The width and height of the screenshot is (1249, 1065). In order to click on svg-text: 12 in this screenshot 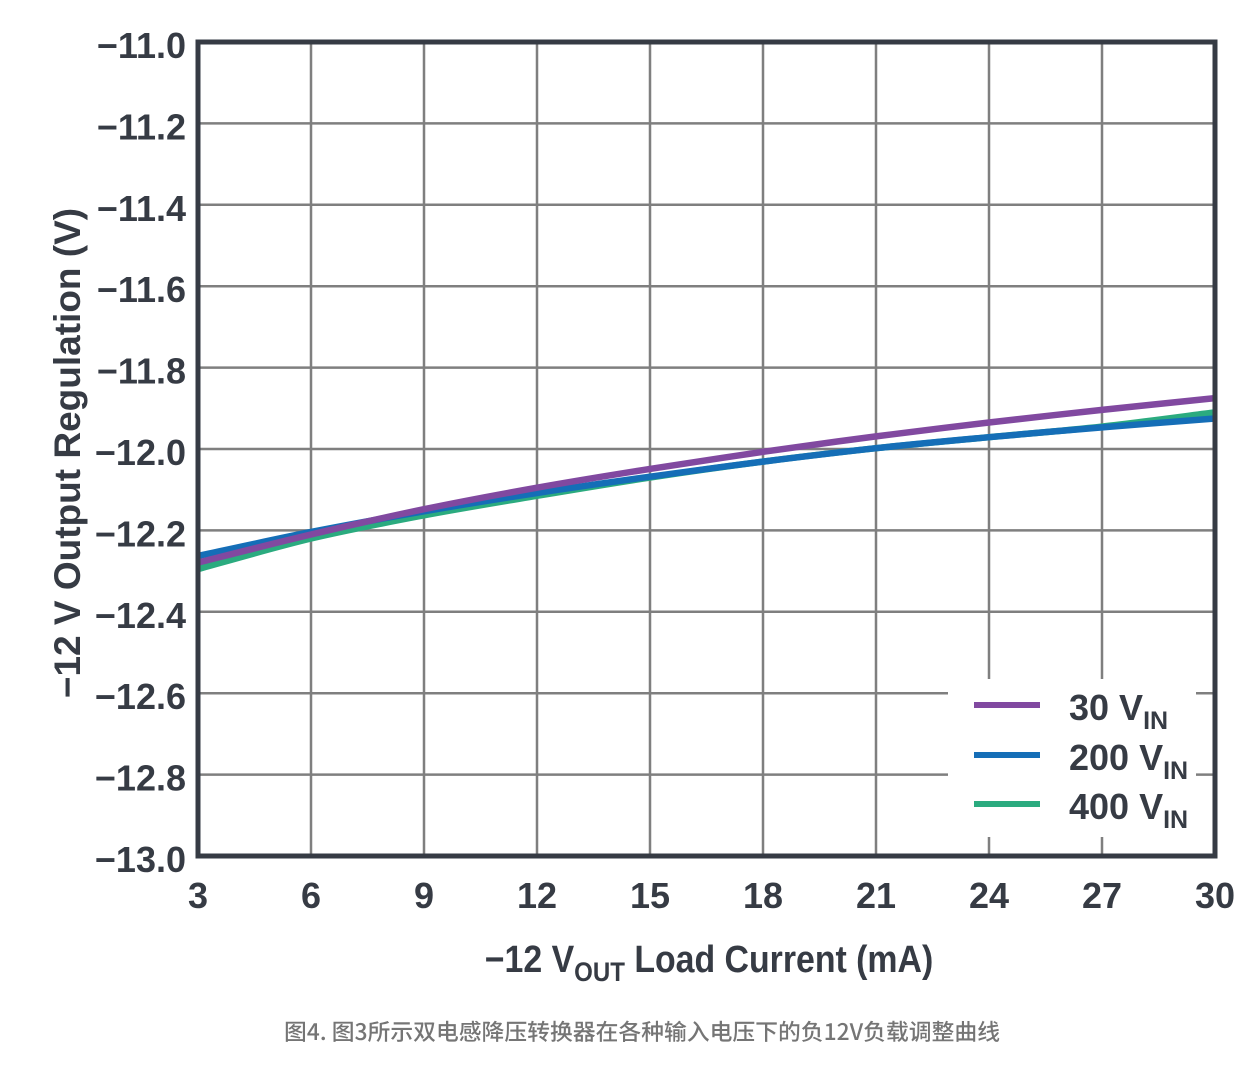, I will do `click(537, 895)`.